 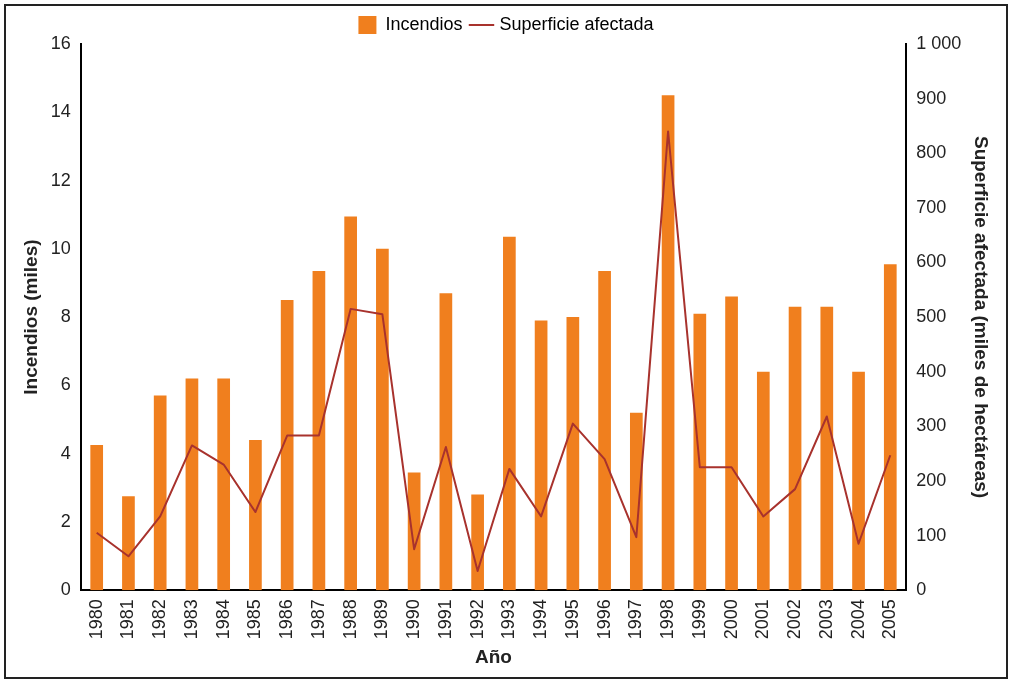 What do you see at coordinates (159, 619) in the screenshot?
I see `x-tick-label: 1982` at bounding box center [159, 619].